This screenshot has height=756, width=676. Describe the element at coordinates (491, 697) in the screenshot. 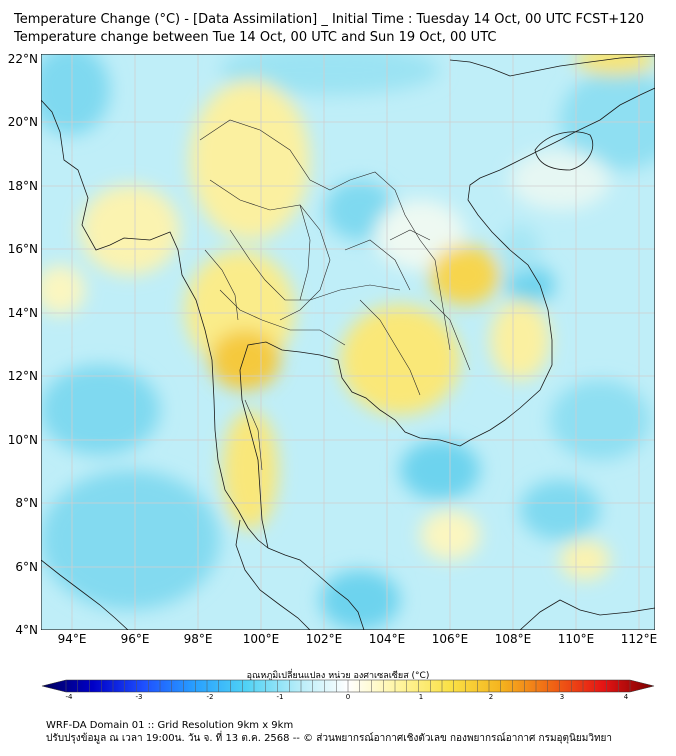

I see `colorbar-tick-2: 2` at that location.